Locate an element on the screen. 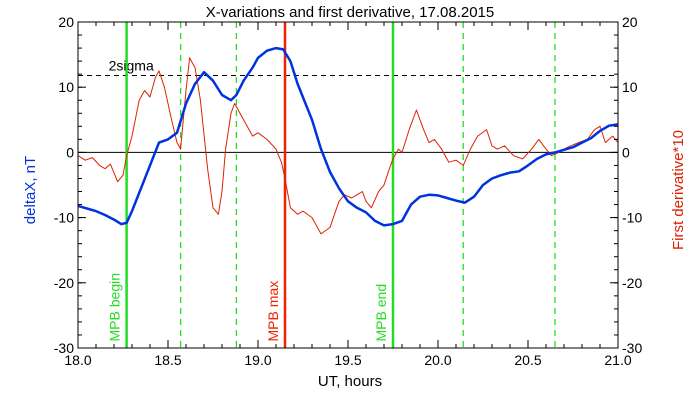 The height and width of the screenshot is (400, 700). x-tick-label-2: 19.0 is located at coordinates (257, 360).